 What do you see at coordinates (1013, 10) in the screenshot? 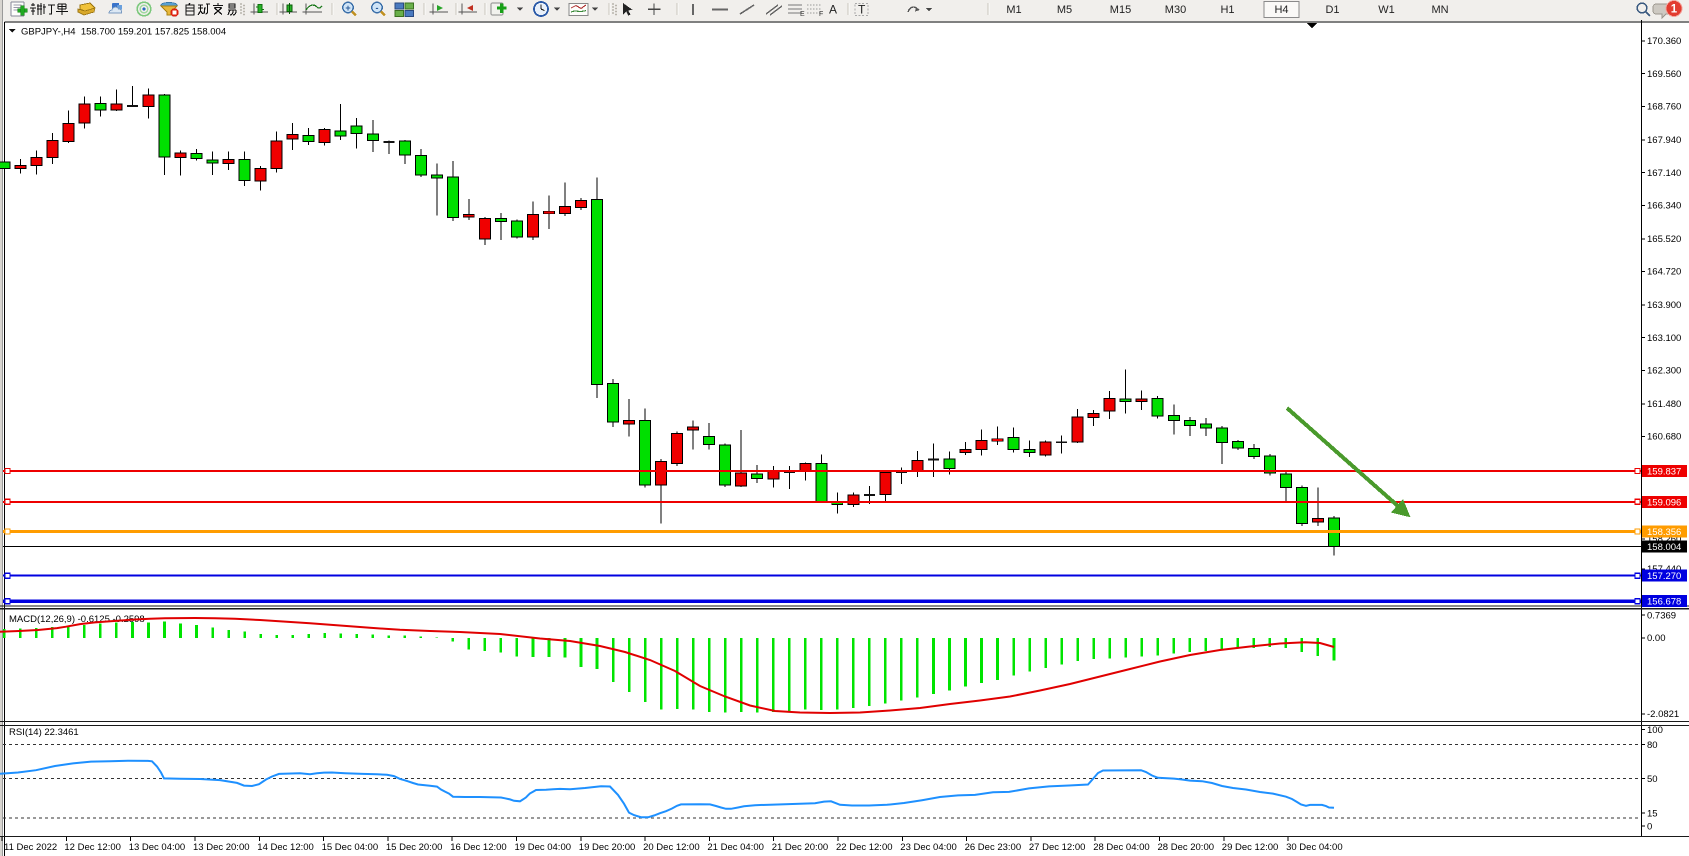
I see `svg-text: M1` at bounding box center [1013, 10].